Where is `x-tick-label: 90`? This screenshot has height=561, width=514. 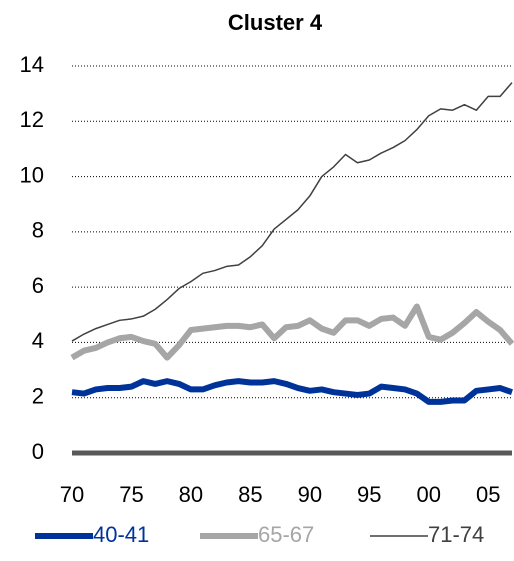 x-tick-label: 90 is located at coordinates (310, 494).